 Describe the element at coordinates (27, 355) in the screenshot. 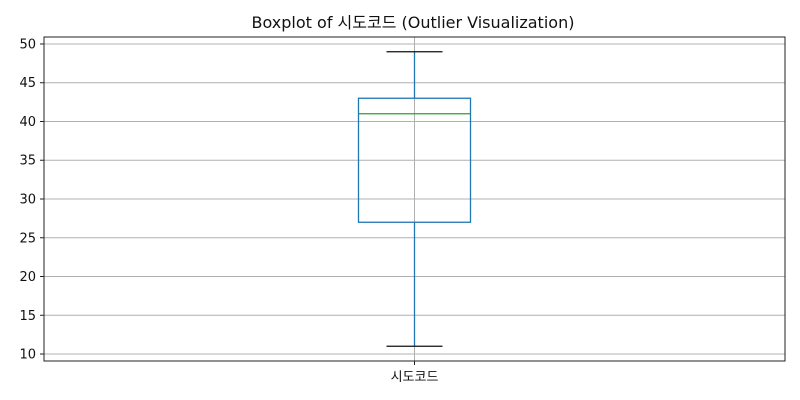

I see `y-tick-label: 10` at that location.